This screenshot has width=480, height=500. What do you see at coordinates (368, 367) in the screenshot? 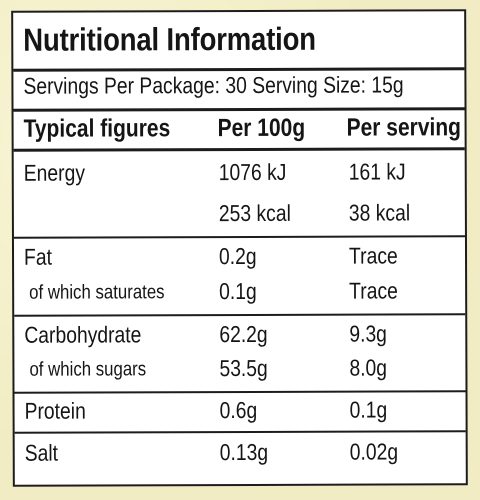
I see `sugars-per-serving: 8.0g` at bounding box center [368, 367].